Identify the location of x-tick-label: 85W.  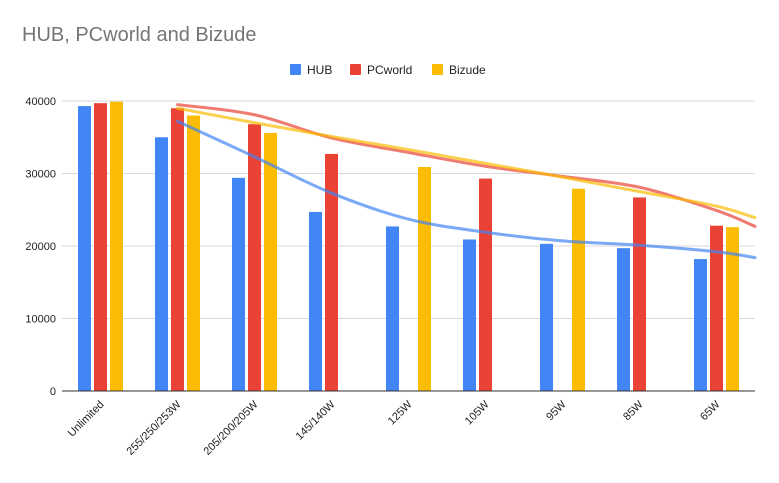
(633, 410).